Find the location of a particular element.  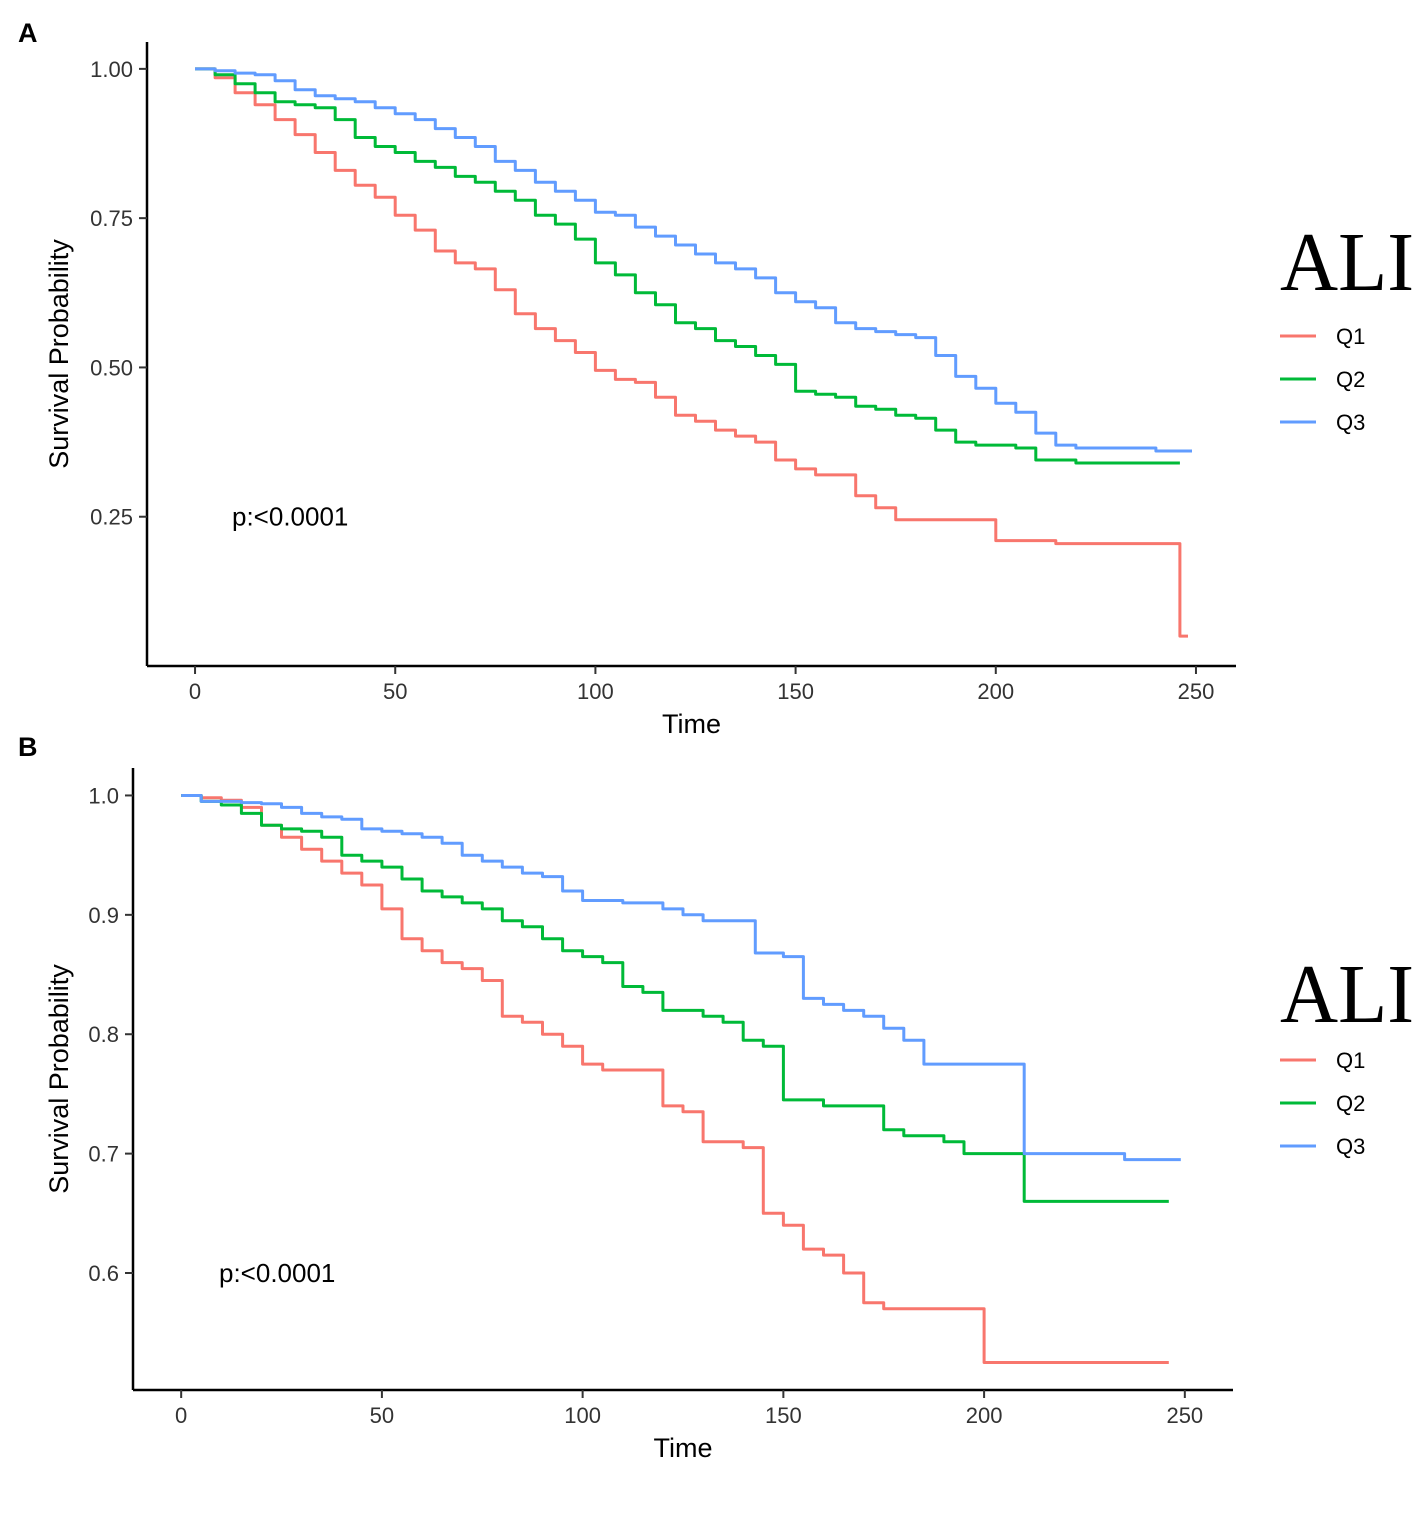

y-tick-label: 0.25 is located at coordinates (111, 517).